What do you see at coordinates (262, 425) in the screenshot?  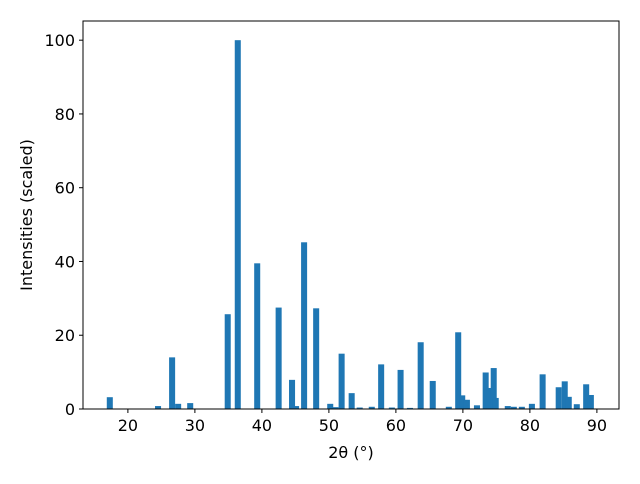 I see `x-tick-label: 40` at bounding box center [262, 425].